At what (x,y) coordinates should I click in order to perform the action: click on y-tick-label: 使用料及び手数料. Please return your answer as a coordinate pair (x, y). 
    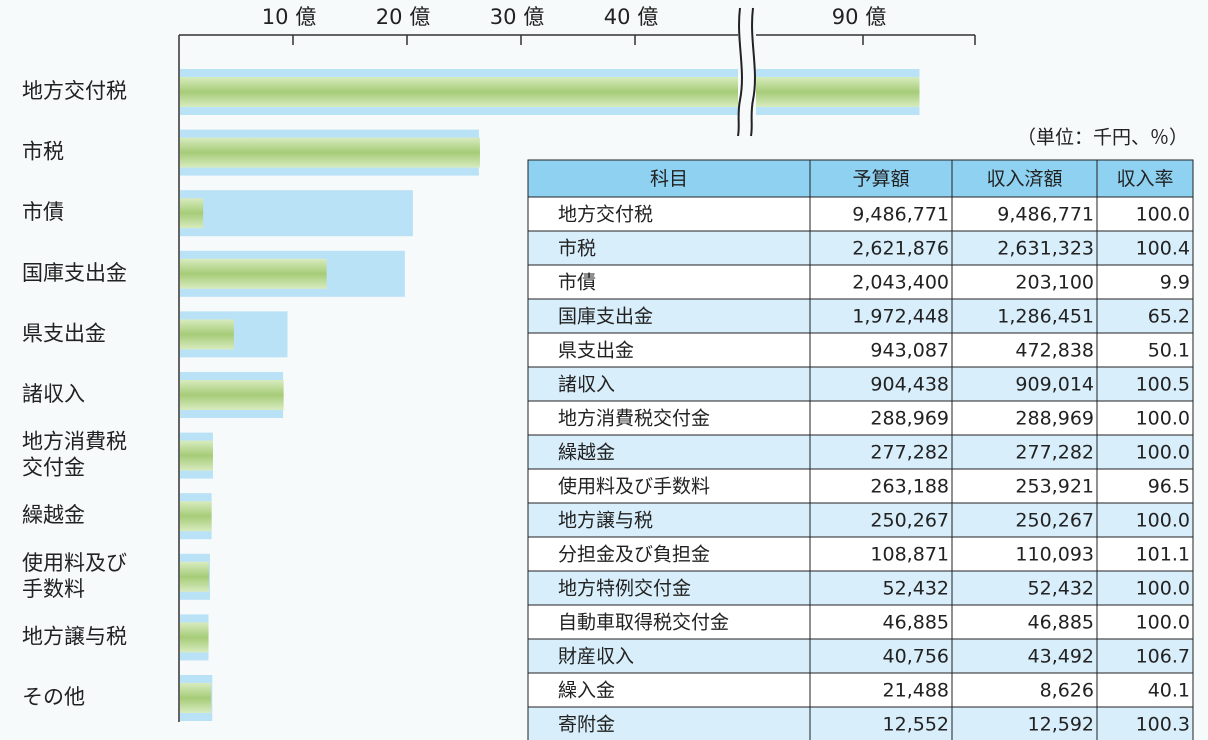
    Looking at the image, I should click on (74, 576).